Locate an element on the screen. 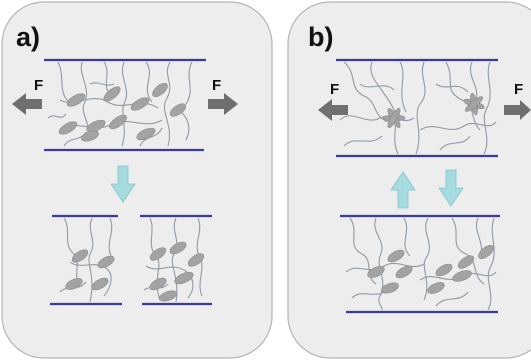 This screenshot has height=360, width=531. panel-a-force-right-label: F is located at coordinates (216, 85).